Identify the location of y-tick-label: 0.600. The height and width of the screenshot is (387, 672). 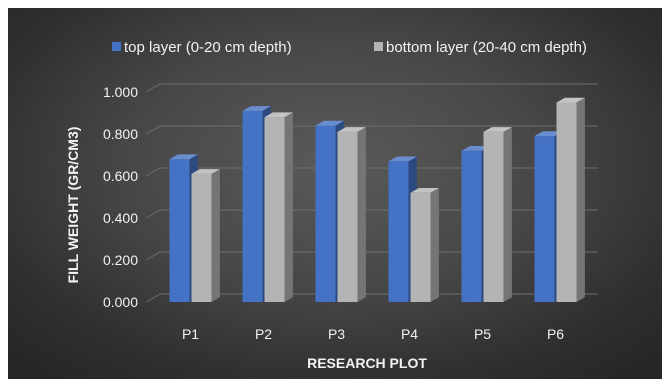
(120, 176).